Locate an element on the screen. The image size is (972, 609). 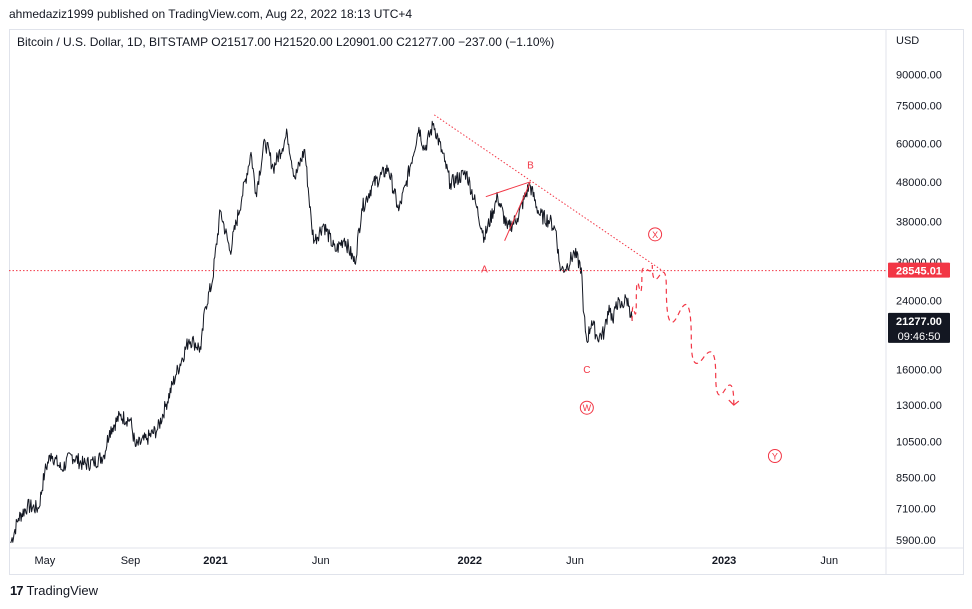
y-tick-label: 48000.00 is located at coordinates (919, 183).